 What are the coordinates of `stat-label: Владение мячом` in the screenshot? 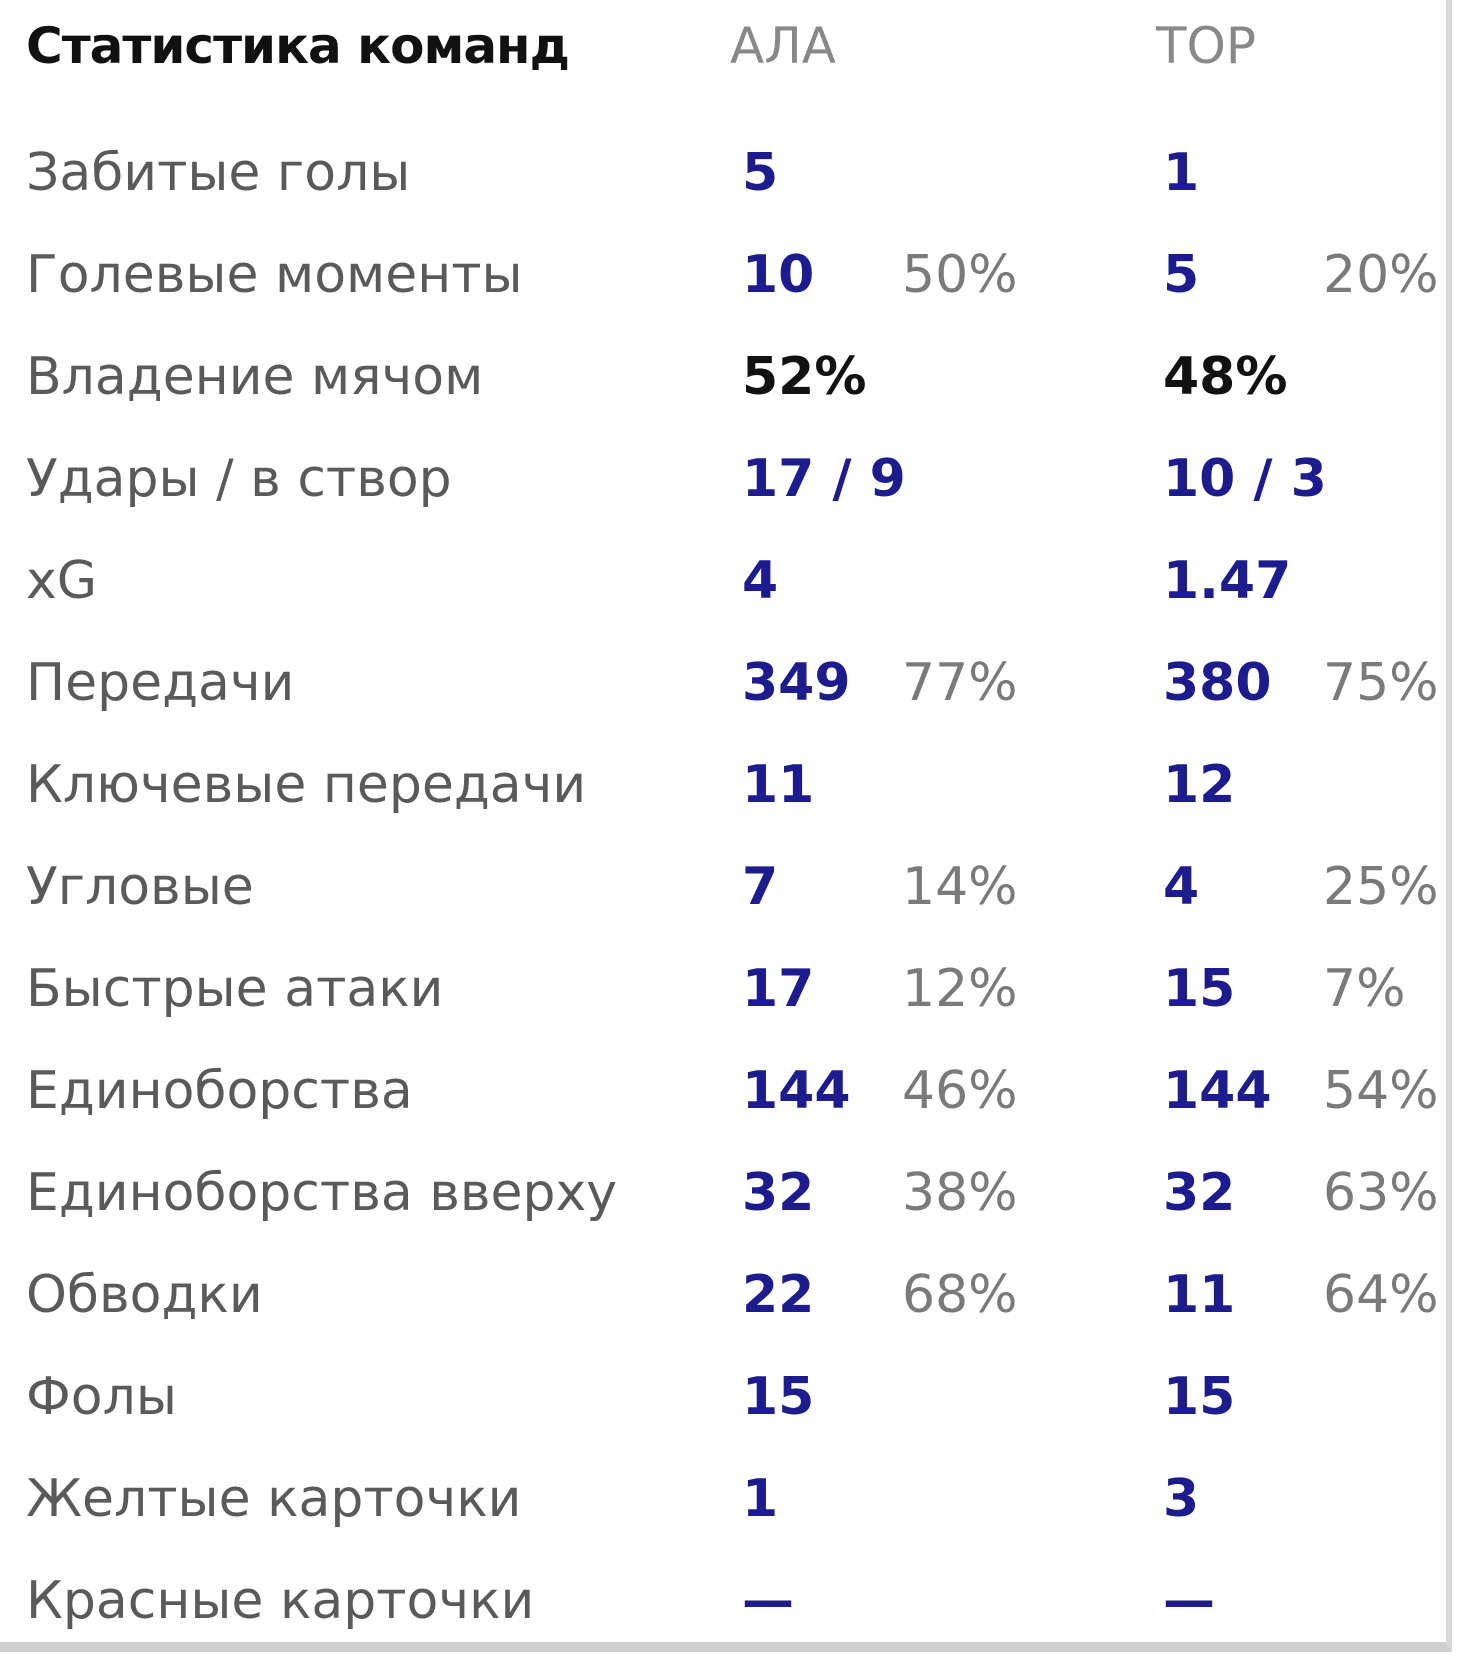 It's located at (255, 377).